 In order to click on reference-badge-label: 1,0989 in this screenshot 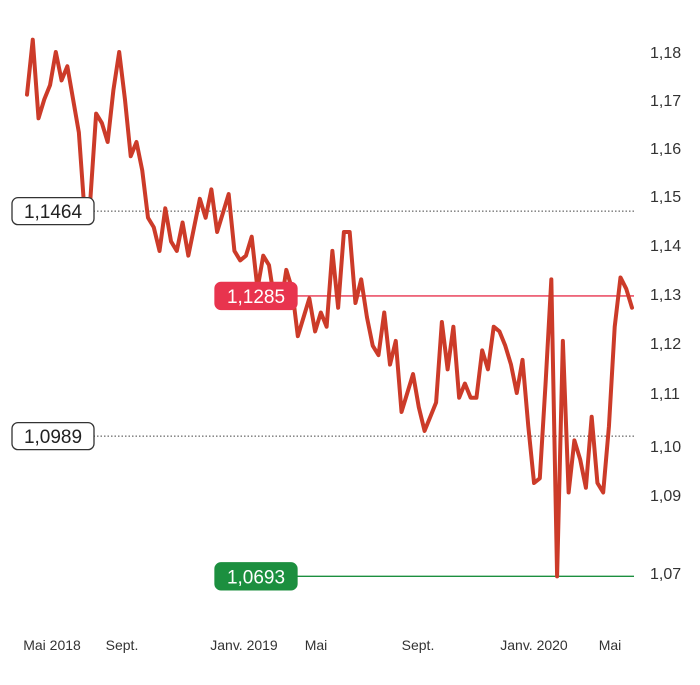, I will do `click(53, 437)`.